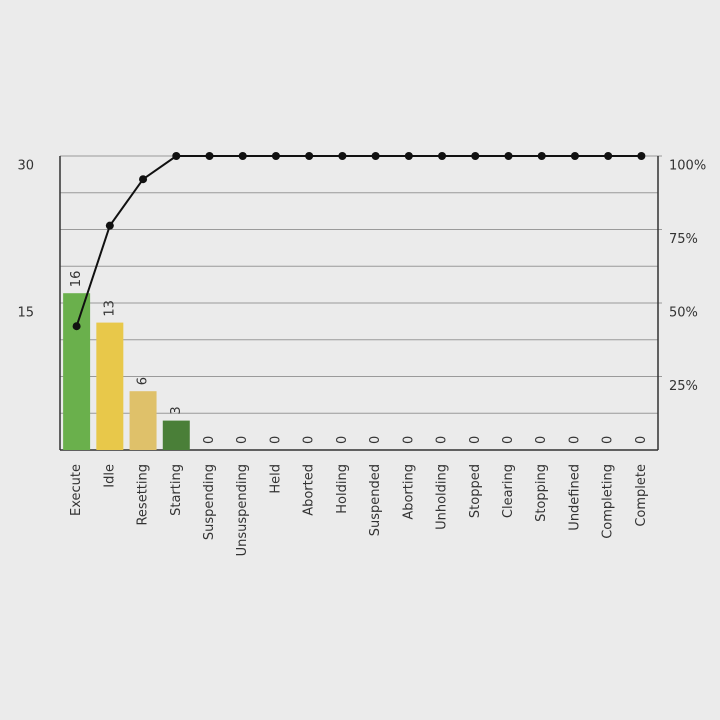  I want to click on y-tick-label: 30, so click(25, 166).